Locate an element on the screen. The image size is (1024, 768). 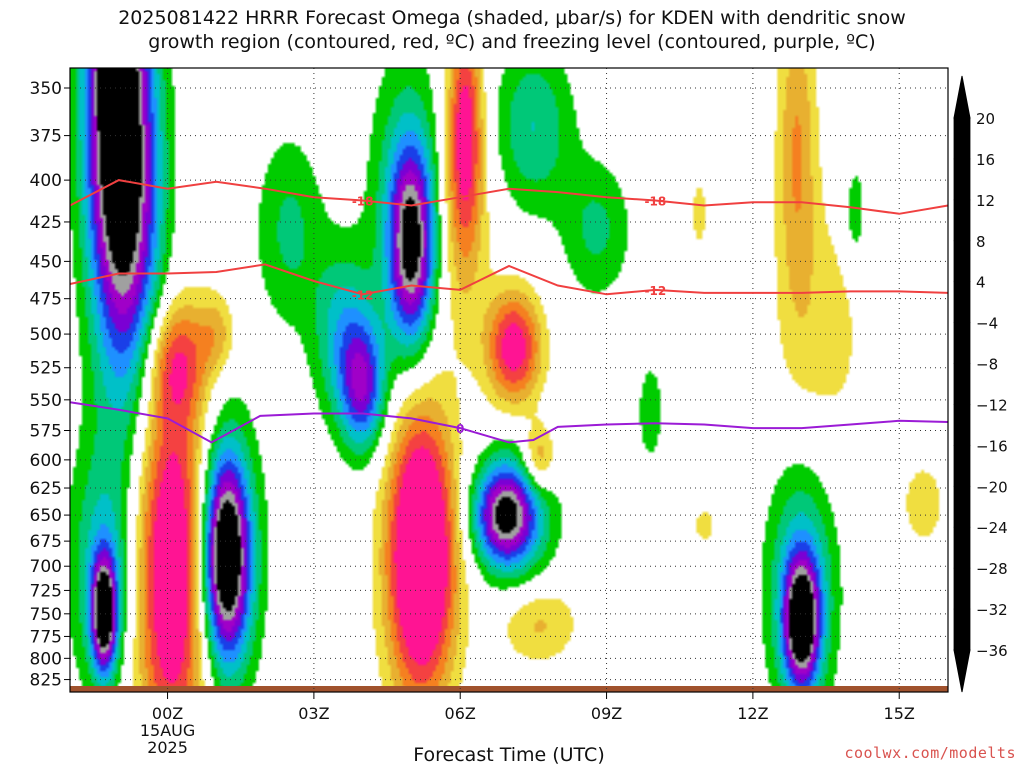
y-tick-label: 525 is located at coordinates (46, 369).